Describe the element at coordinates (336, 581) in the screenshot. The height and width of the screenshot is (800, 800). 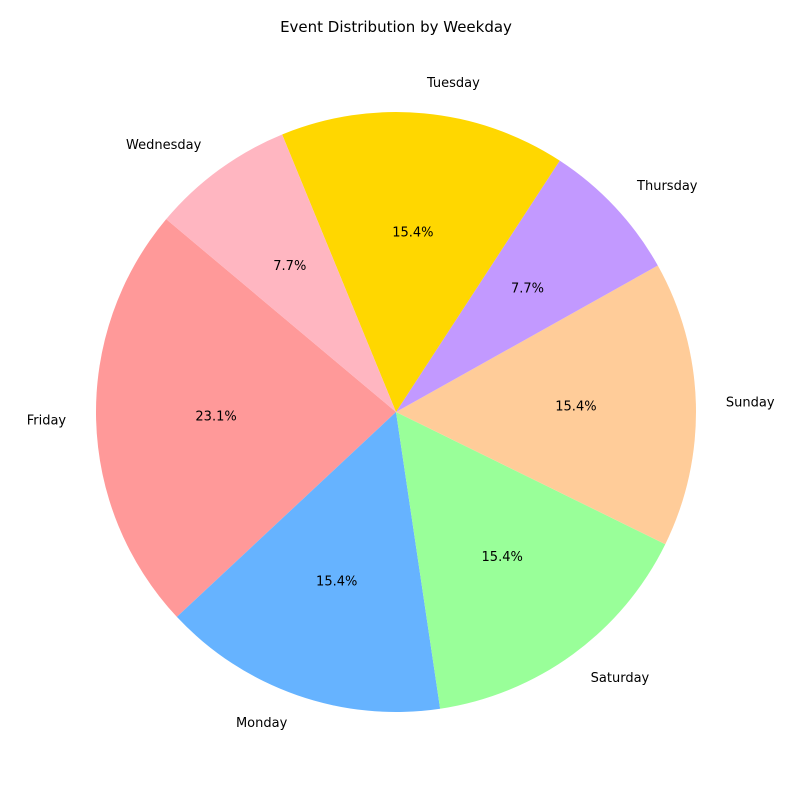
I see `pct-label-monday: 15.4%` at that location.